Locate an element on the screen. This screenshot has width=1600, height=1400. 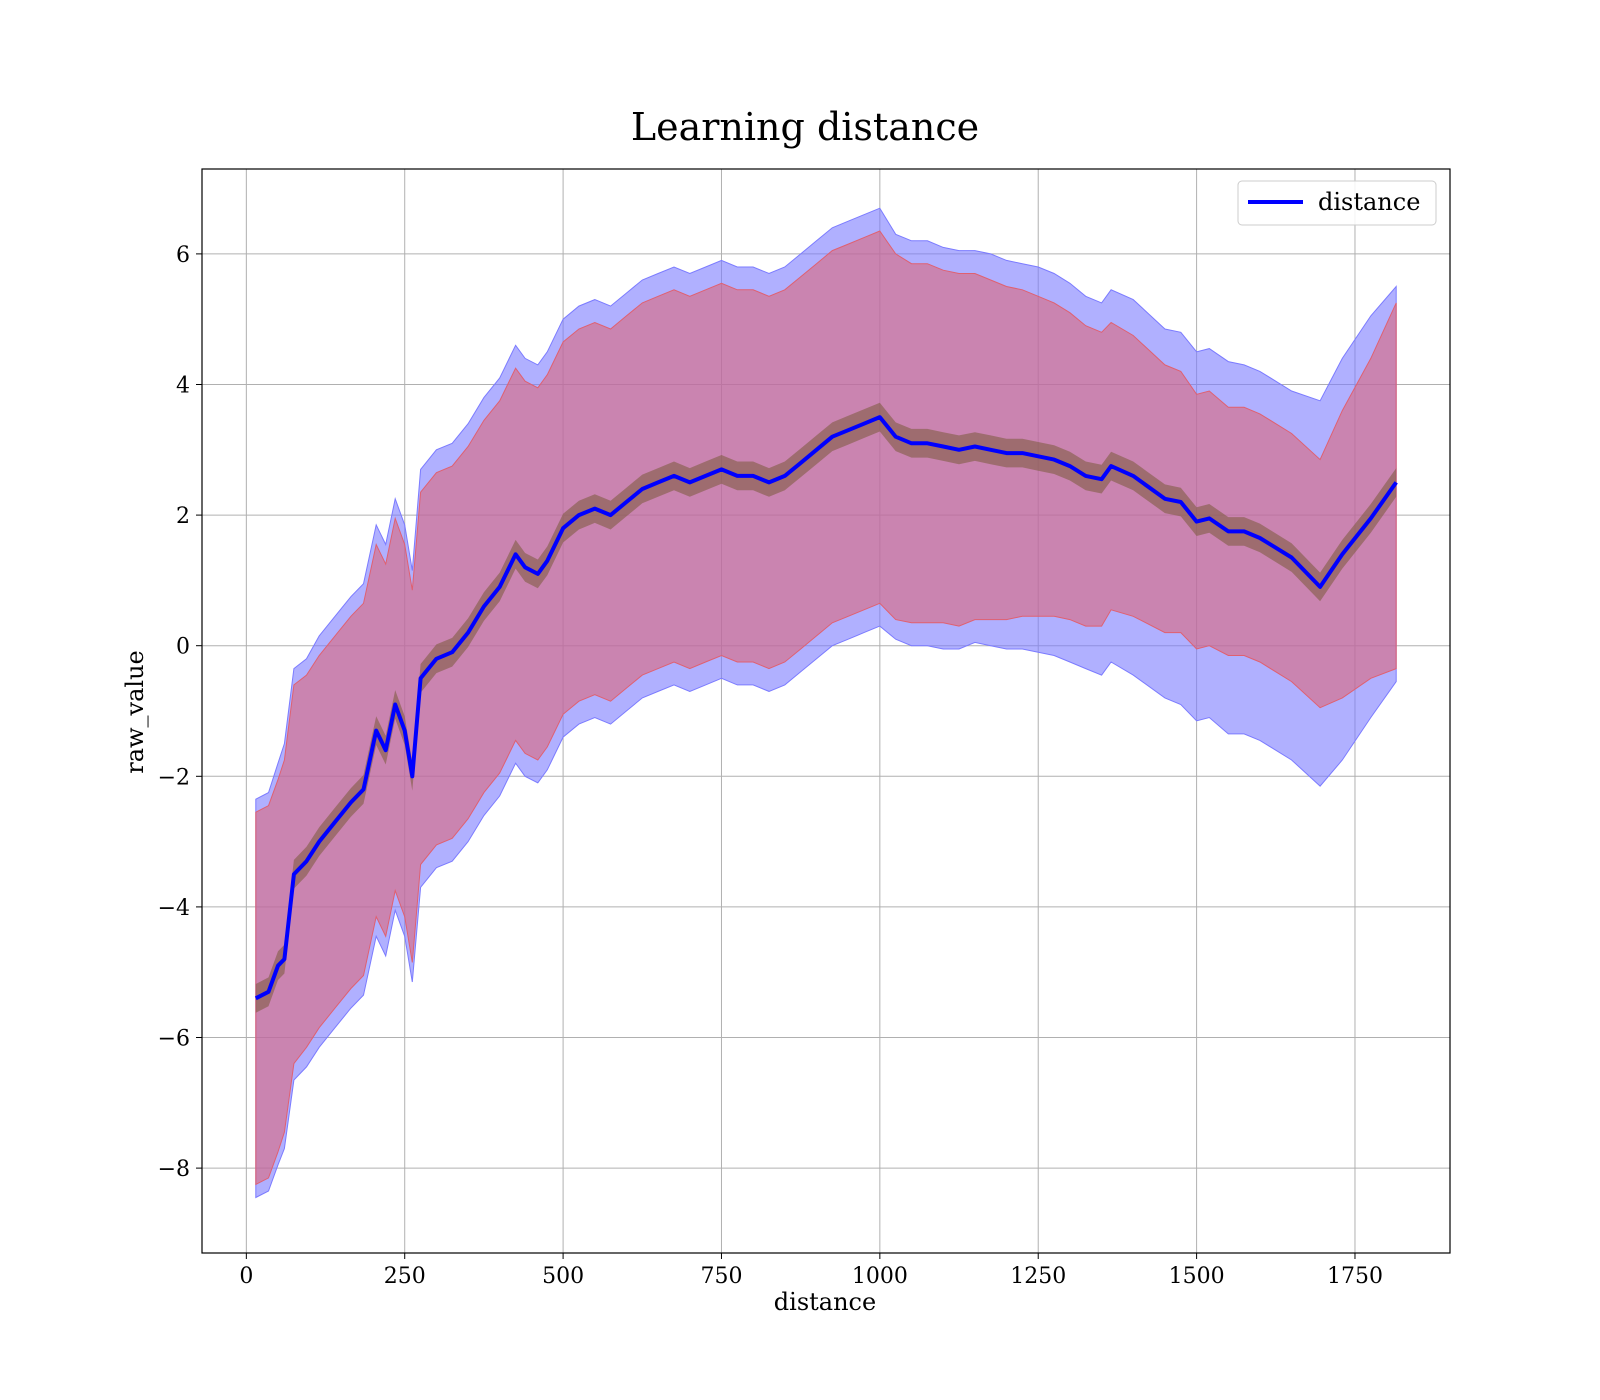
legend-label: distance is located at coordinates (1369, 202).